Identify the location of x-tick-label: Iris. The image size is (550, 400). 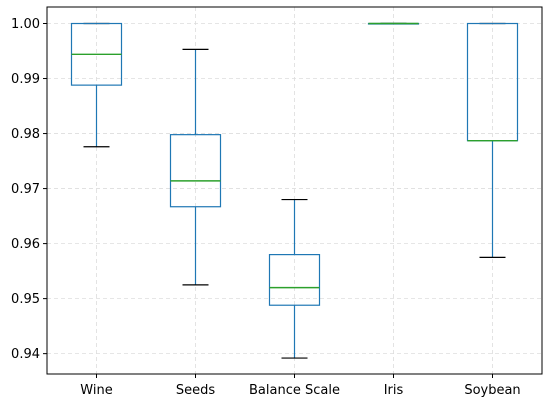
(394, 390).